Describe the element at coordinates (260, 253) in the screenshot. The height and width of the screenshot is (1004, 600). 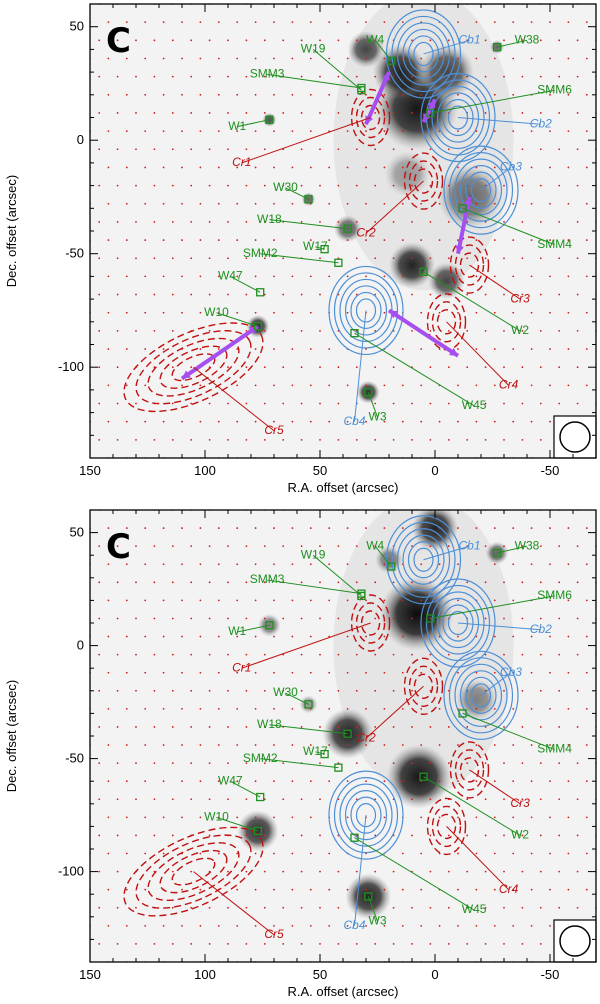
I see `source-label: SMM2` at that location.